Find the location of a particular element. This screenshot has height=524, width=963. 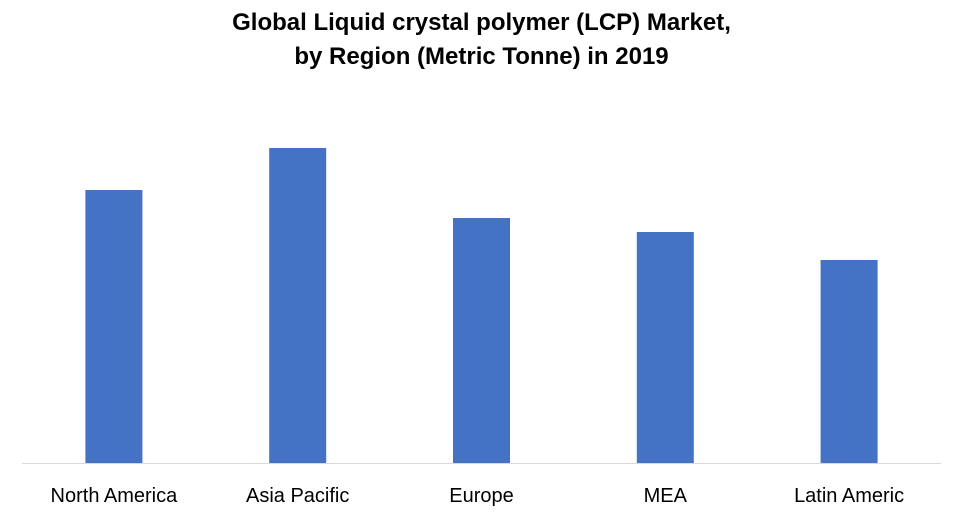

bar-europe is located at coordinates (481, 340).